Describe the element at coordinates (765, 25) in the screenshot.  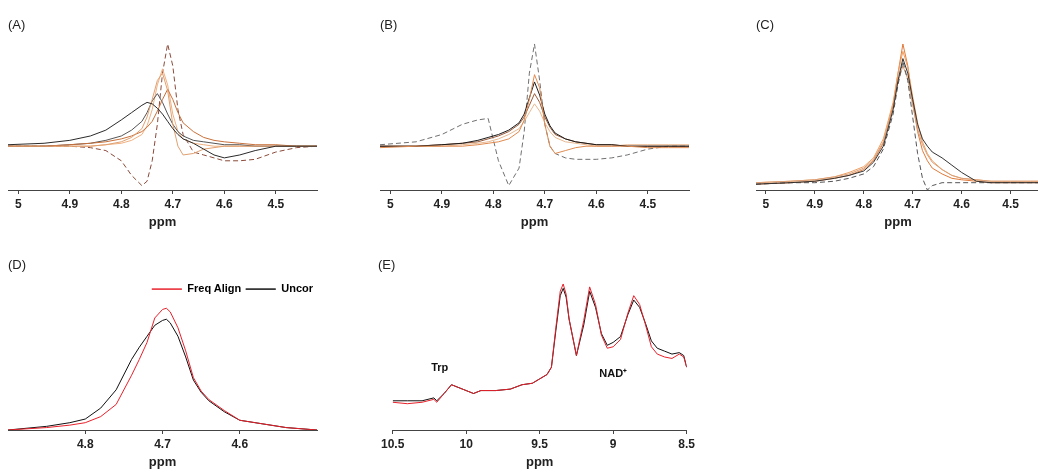
I see `chart-title: (C)` at that location.